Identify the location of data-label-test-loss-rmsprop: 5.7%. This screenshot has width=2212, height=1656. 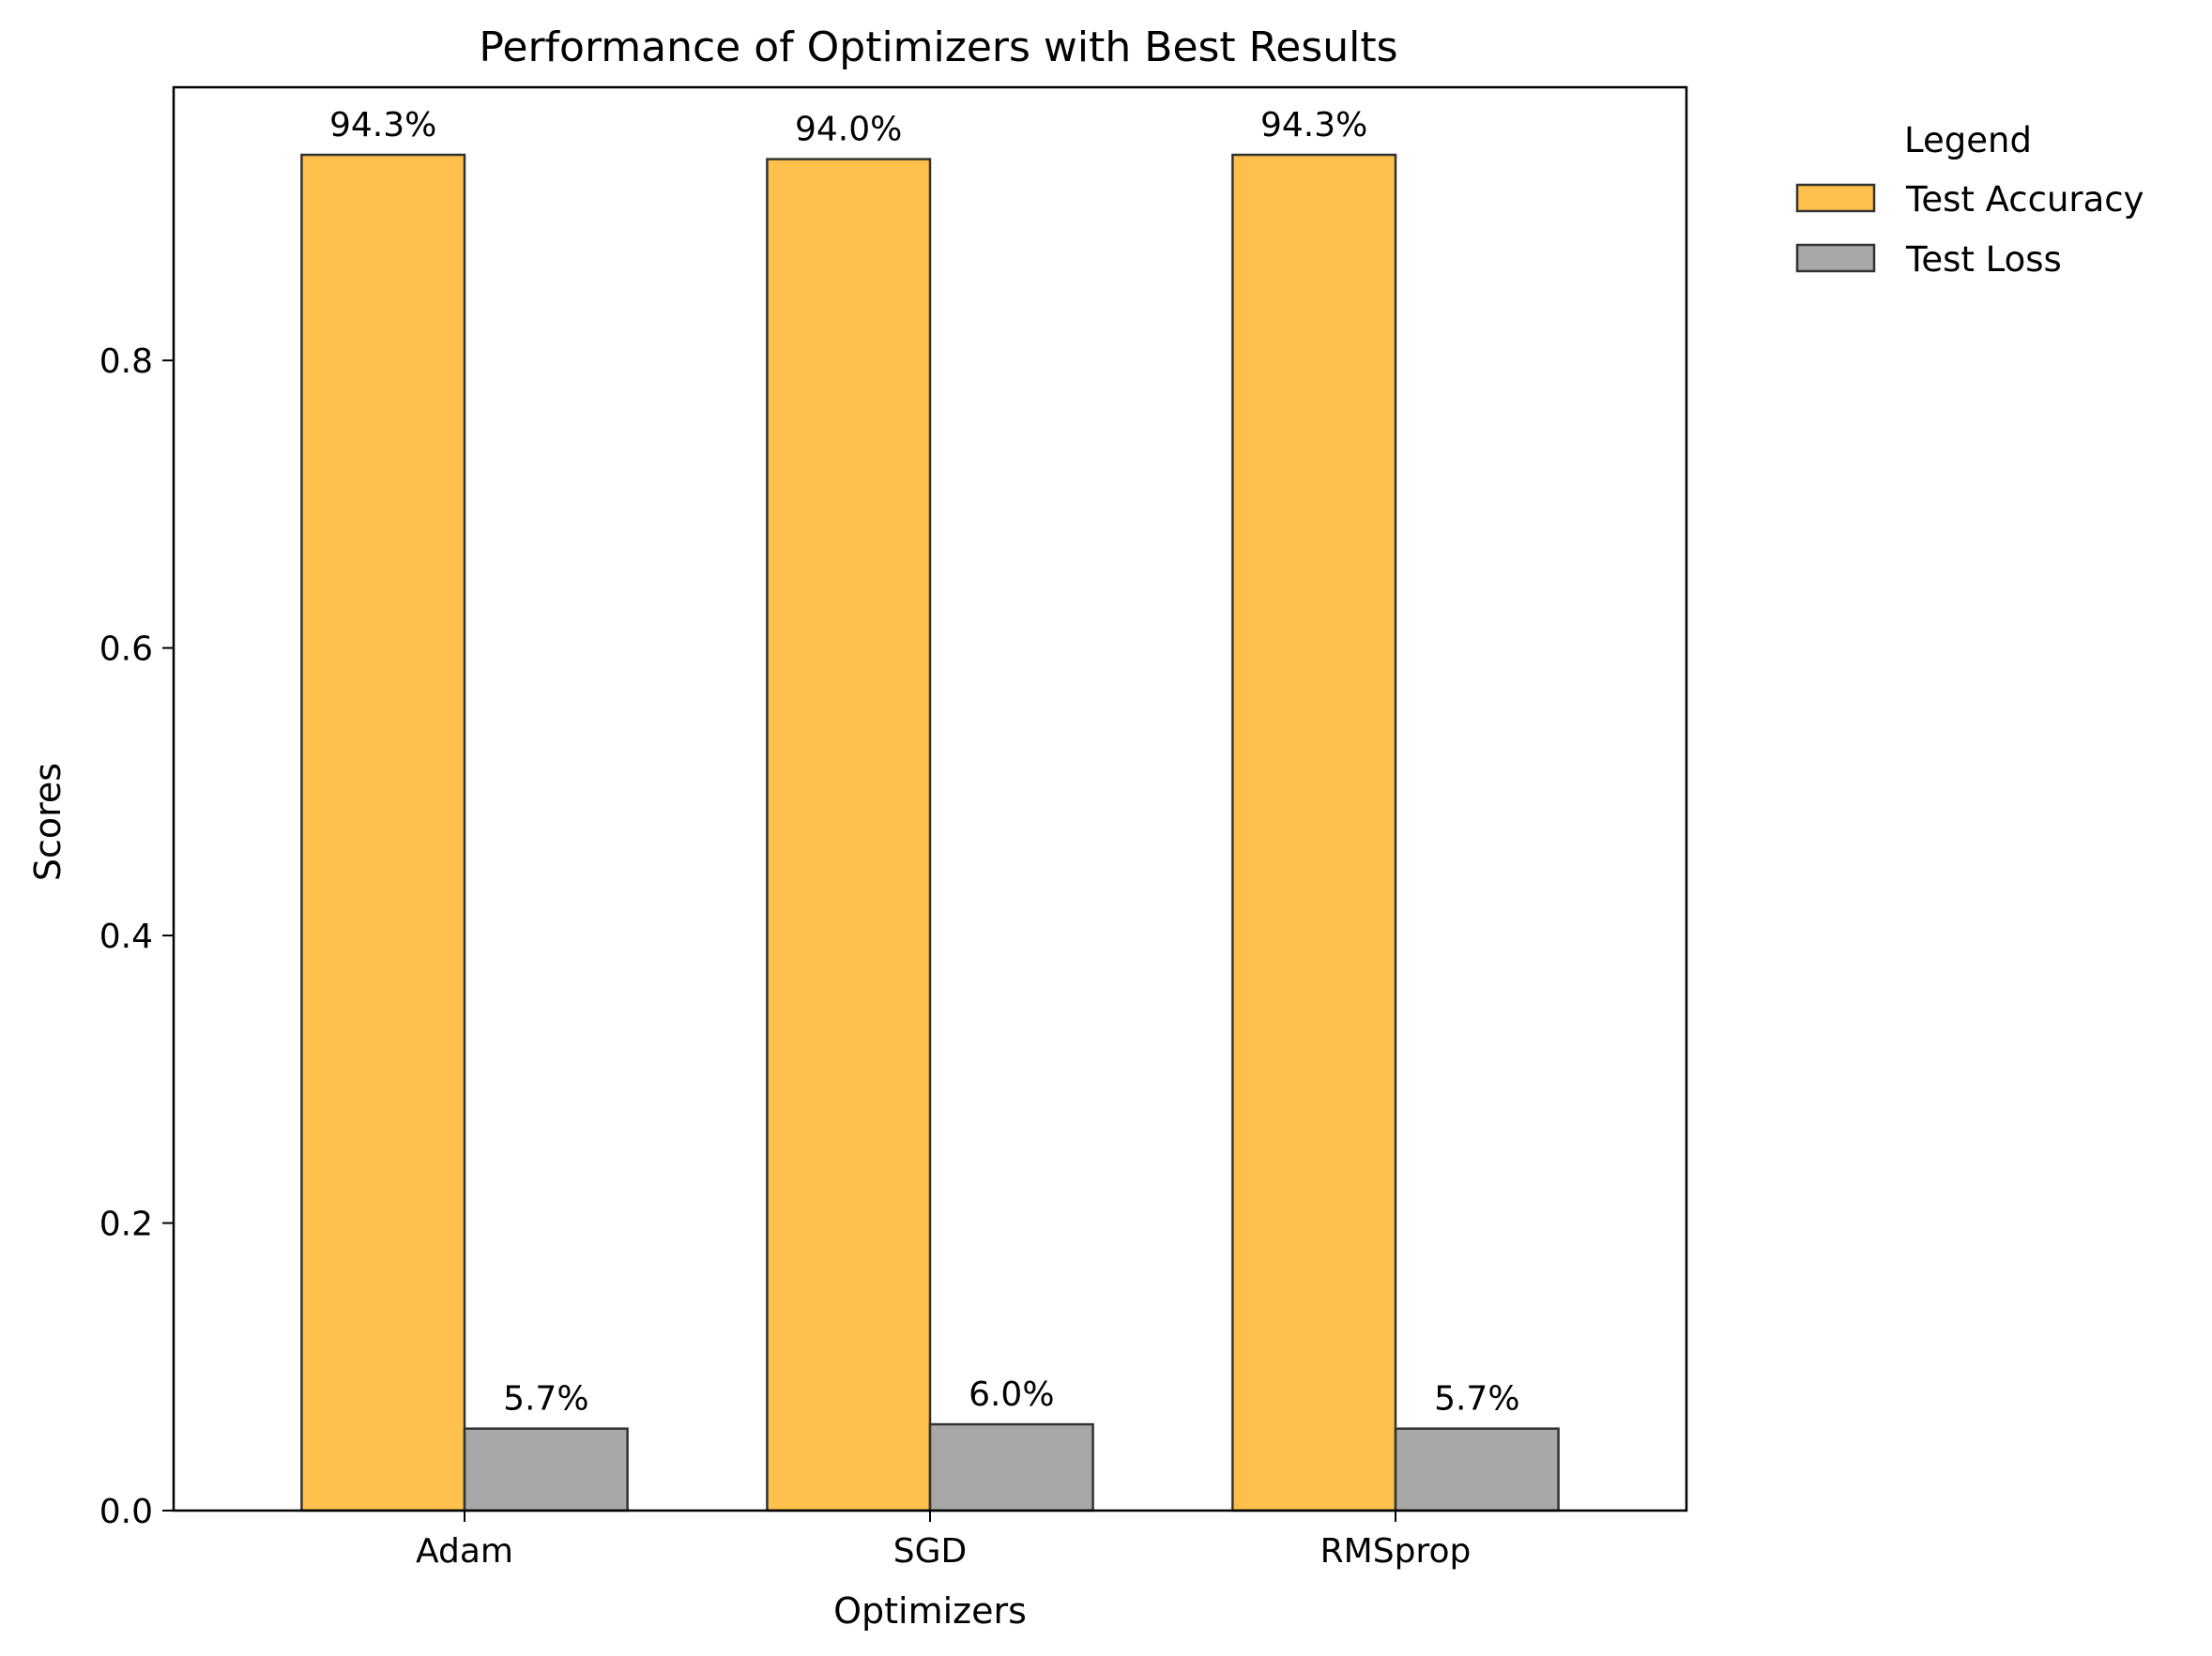
(1476, 1399).